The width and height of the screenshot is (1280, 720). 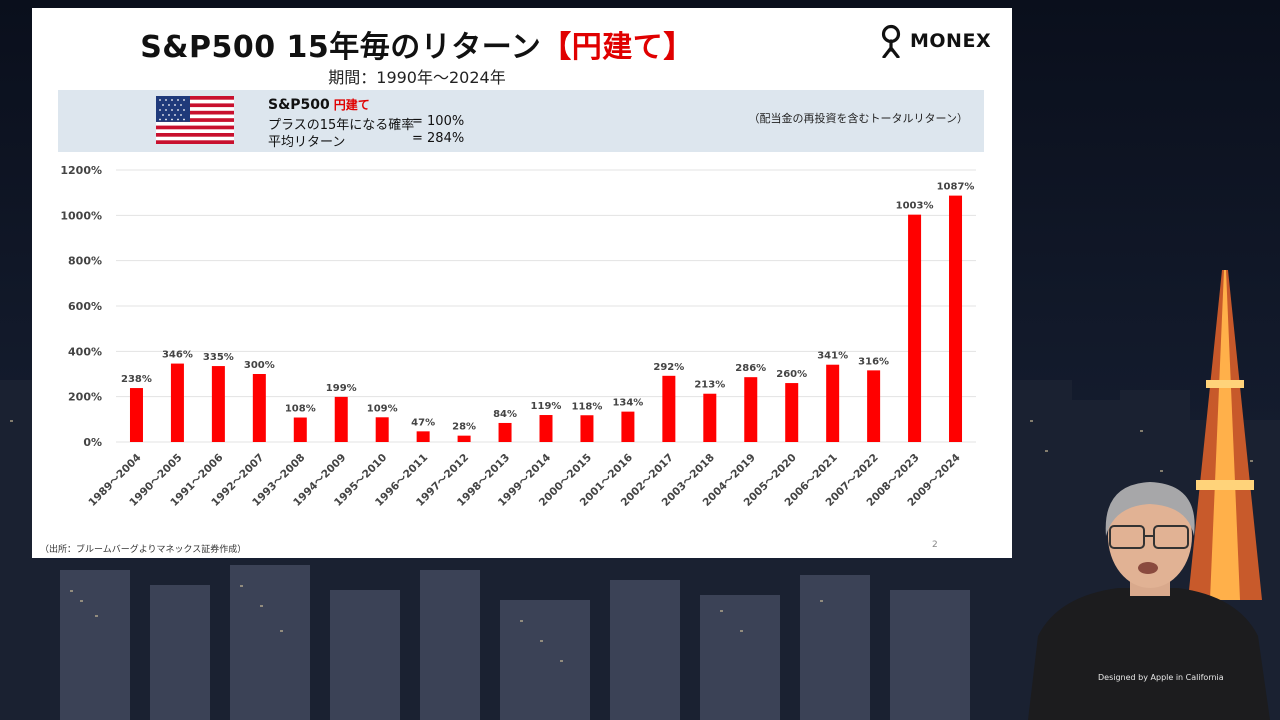 What do you see at coordinates (218, 357) in the screenshot?
I see `bar-value-label: 335%` at bounding box center [218, 357].